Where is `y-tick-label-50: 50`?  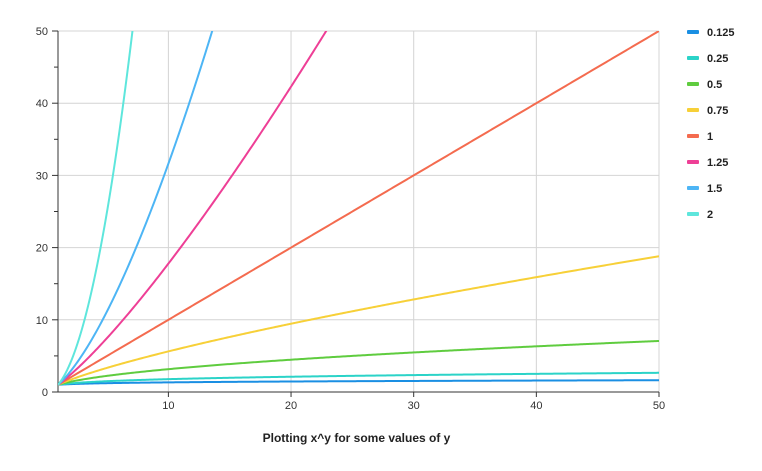
y-tick-label-50: 50 is located at coordinates (42, 32).